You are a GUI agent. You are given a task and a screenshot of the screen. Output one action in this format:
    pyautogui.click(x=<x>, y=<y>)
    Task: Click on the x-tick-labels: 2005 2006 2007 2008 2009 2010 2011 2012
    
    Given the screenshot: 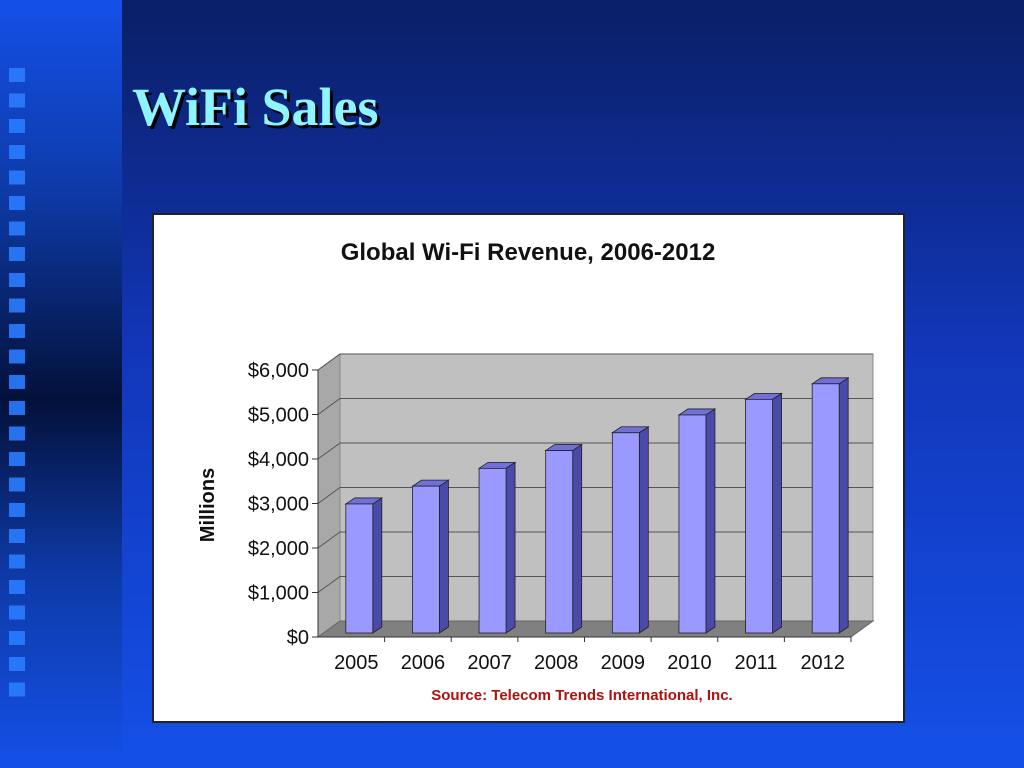 What is the action you would take?
    pyautogui.click(x=589, y=663)
    